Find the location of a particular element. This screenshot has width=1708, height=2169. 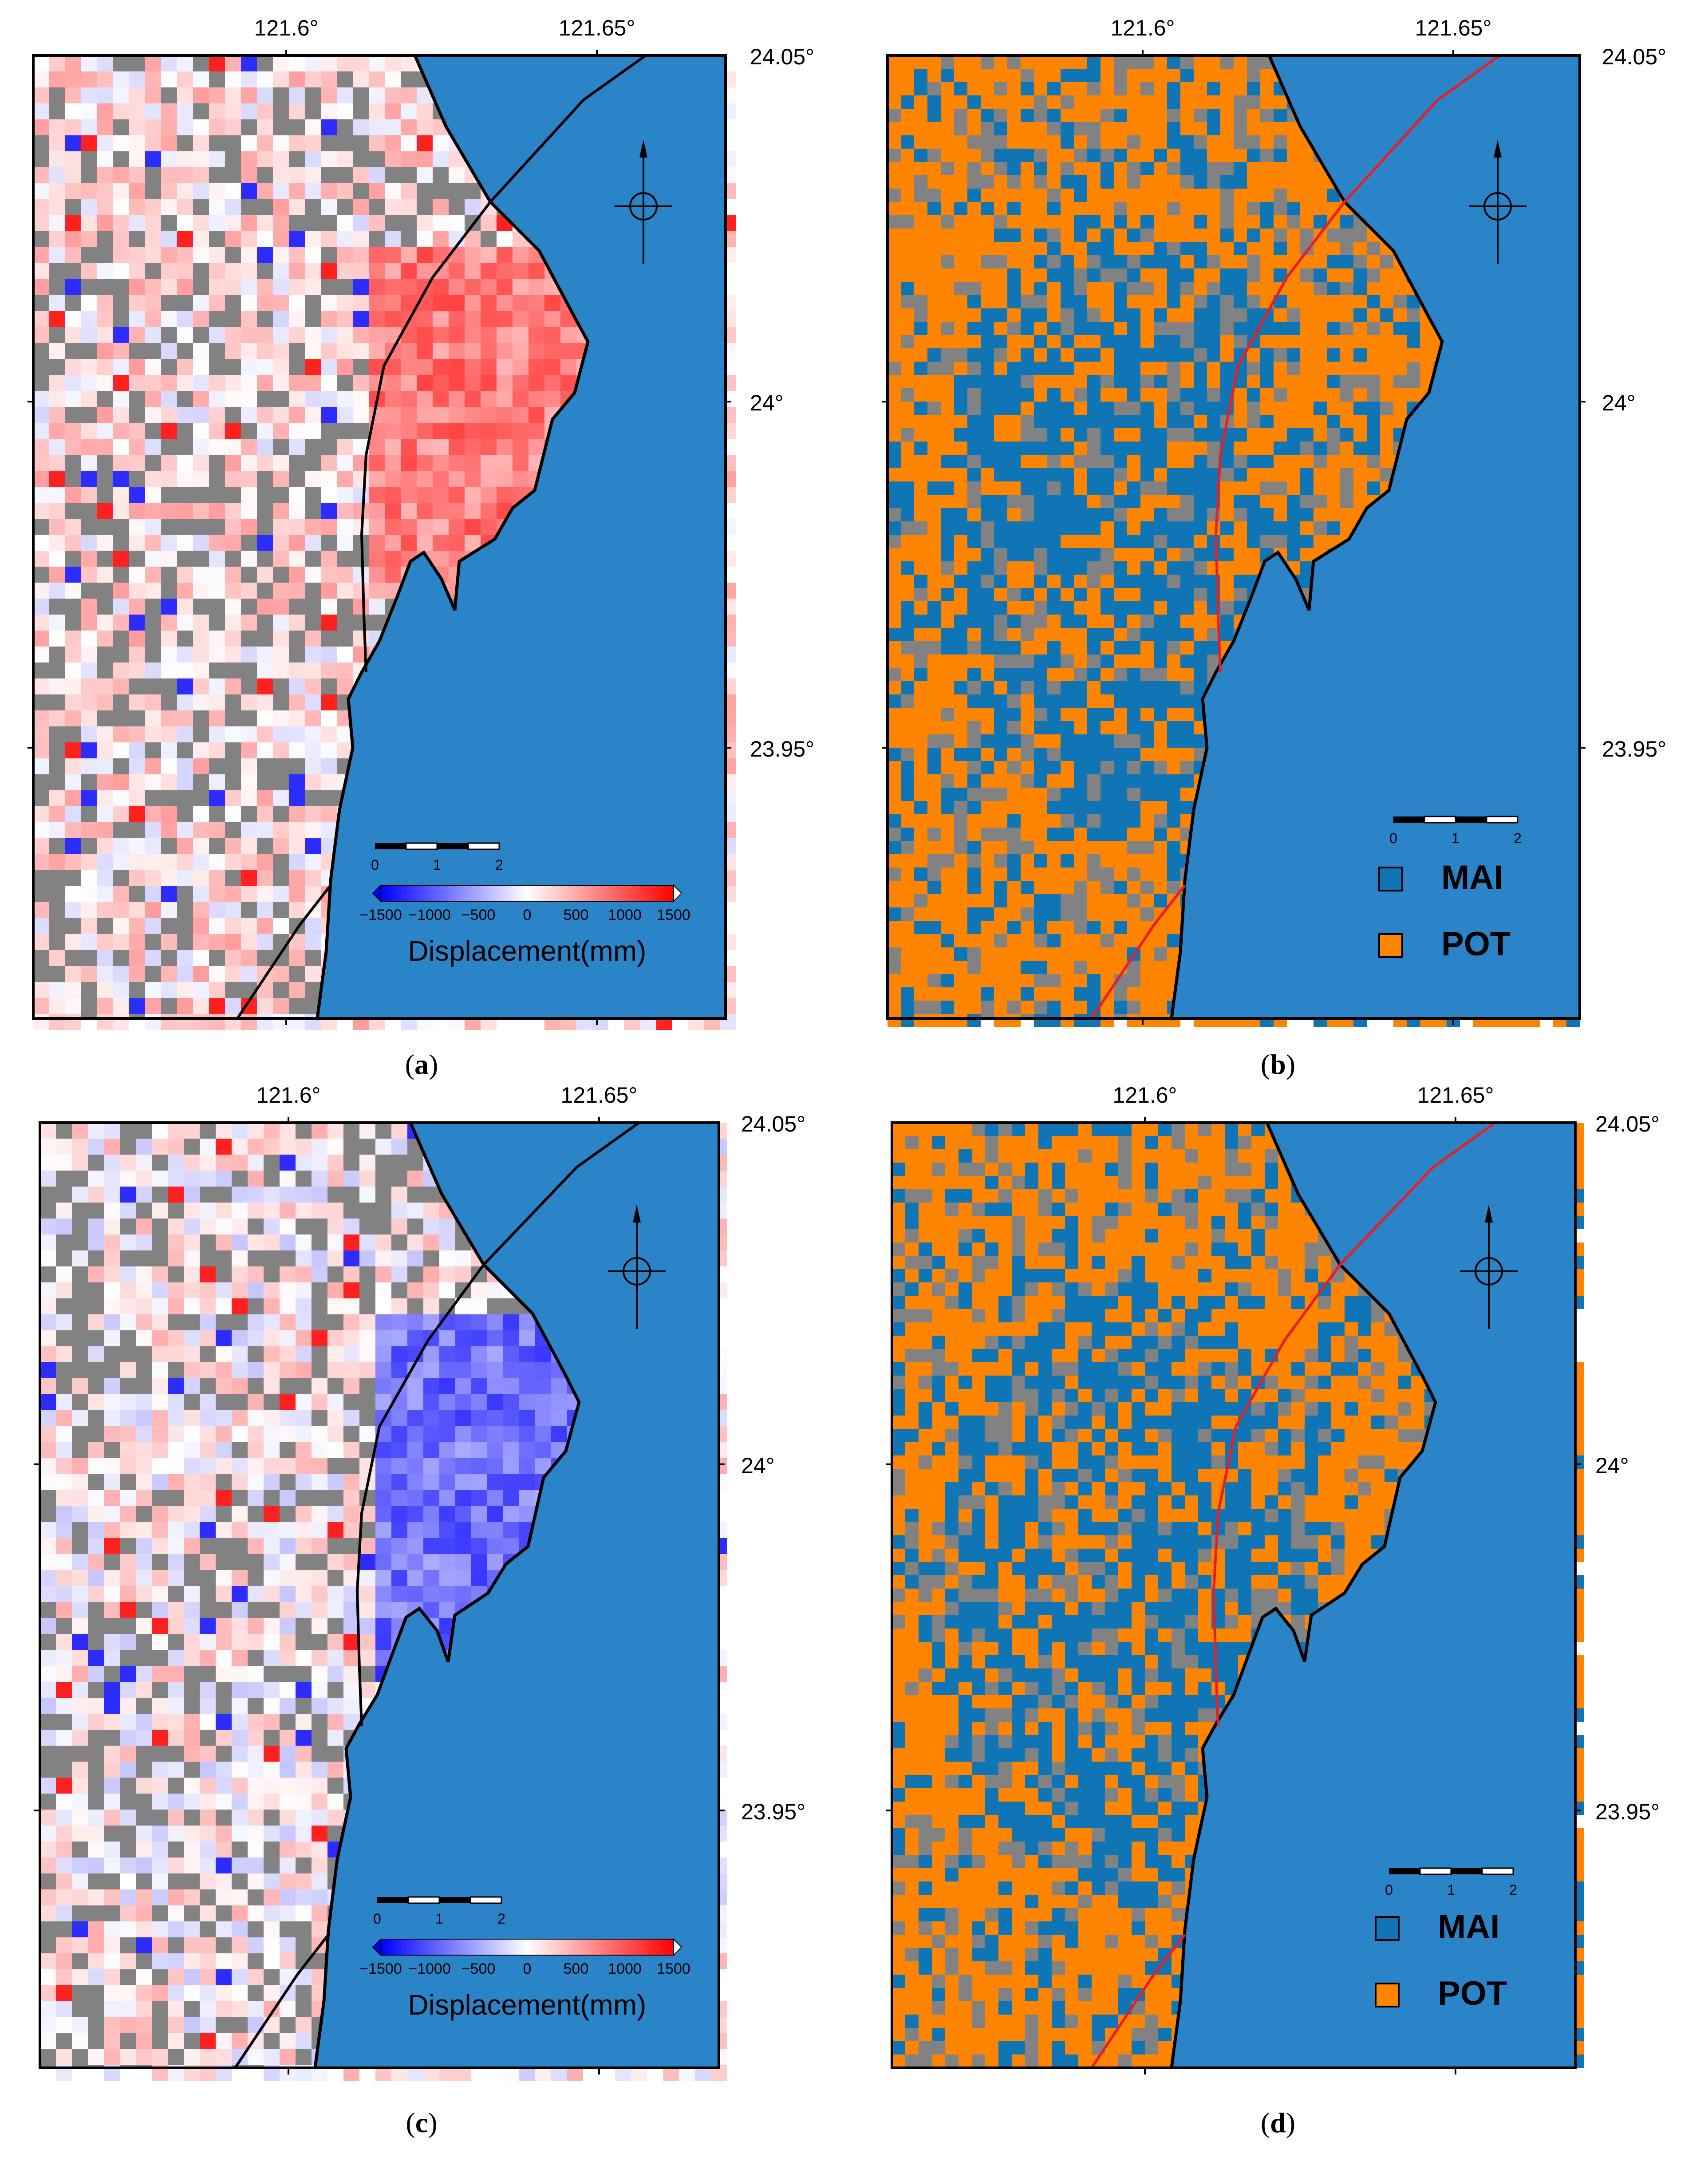

panel-a-scalebar: 0 1 2 is located at coordinates (437, 857).